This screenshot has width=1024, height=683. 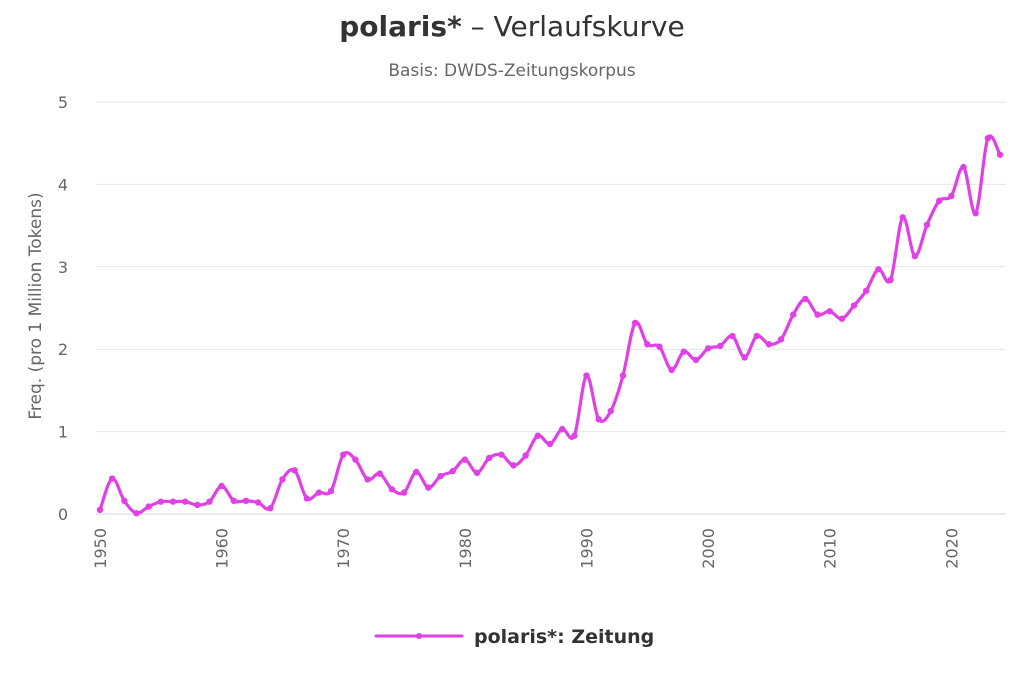 I want to click on data-point-1955, so click(x=161, y=501).